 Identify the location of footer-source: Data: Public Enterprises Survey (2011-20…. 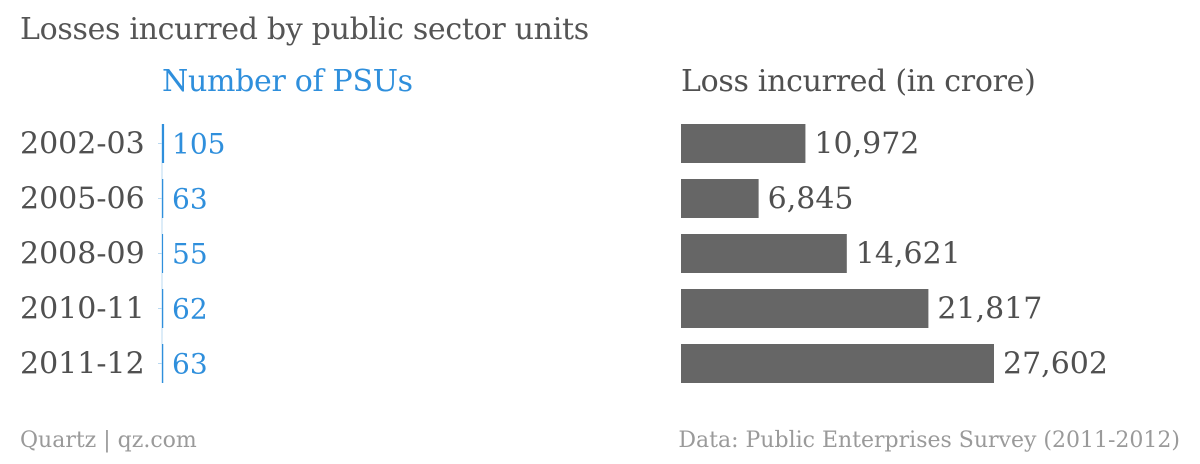
(929, 440).